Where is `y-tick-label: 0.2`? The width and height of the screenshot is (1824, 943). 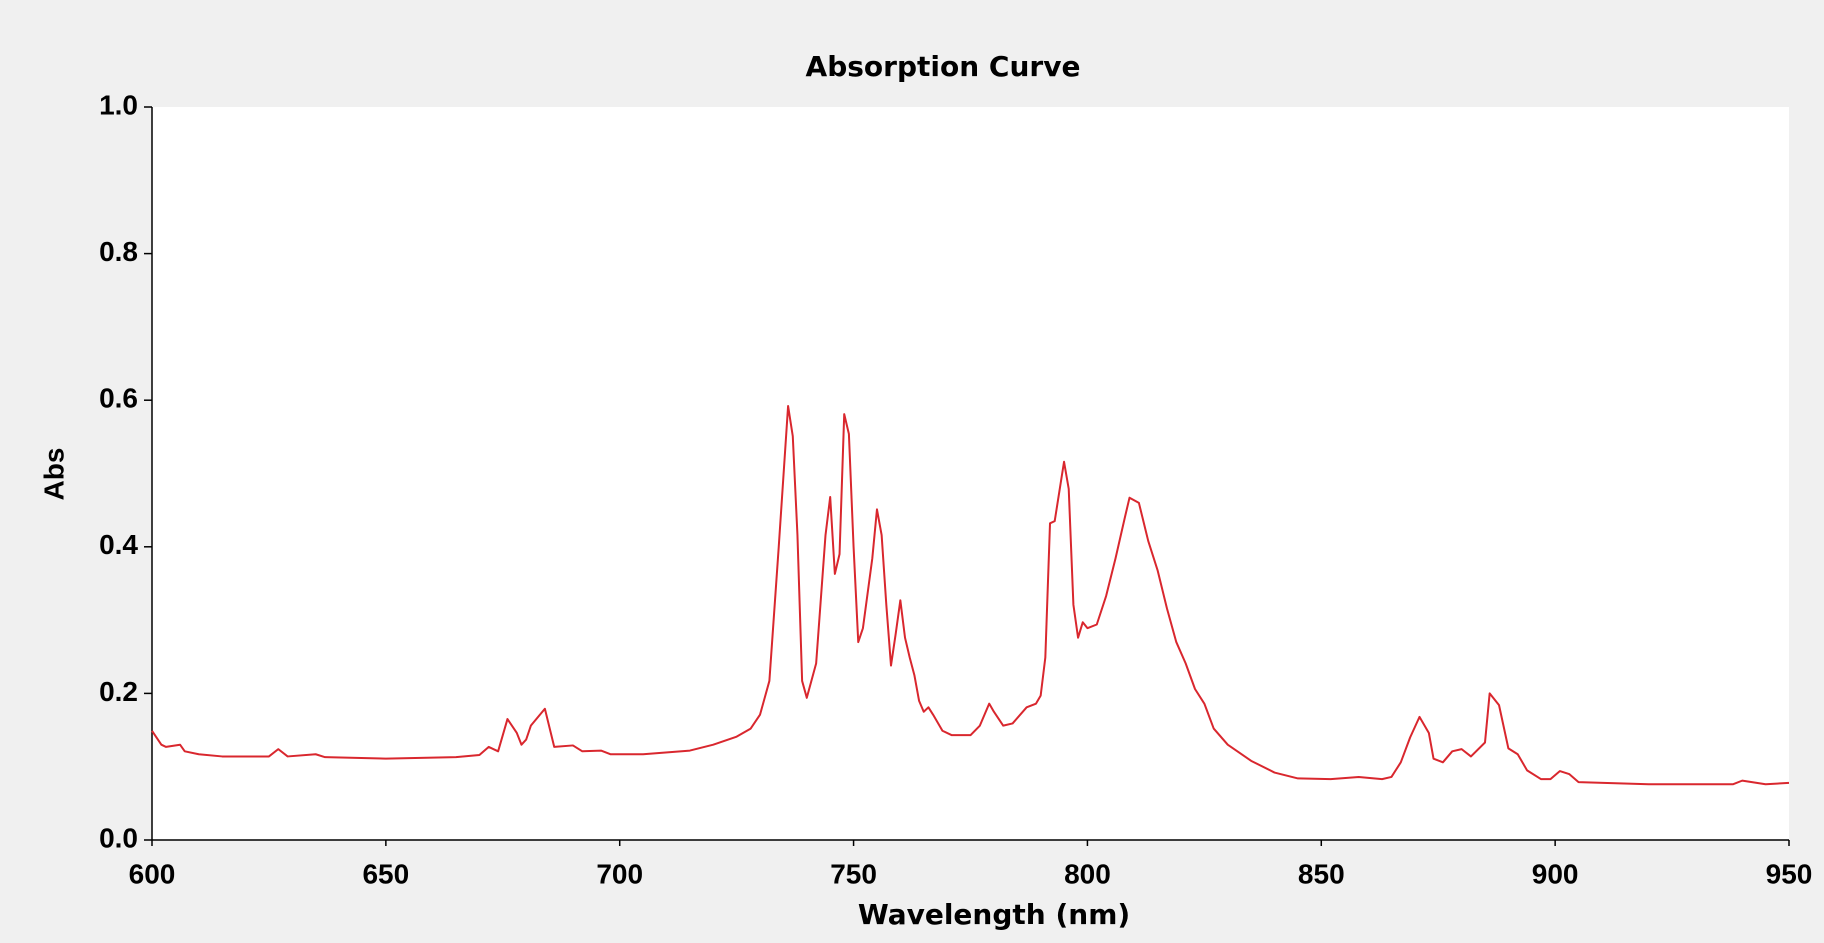 y-tick-label: 0.2 is located at coordinates (118, 691).